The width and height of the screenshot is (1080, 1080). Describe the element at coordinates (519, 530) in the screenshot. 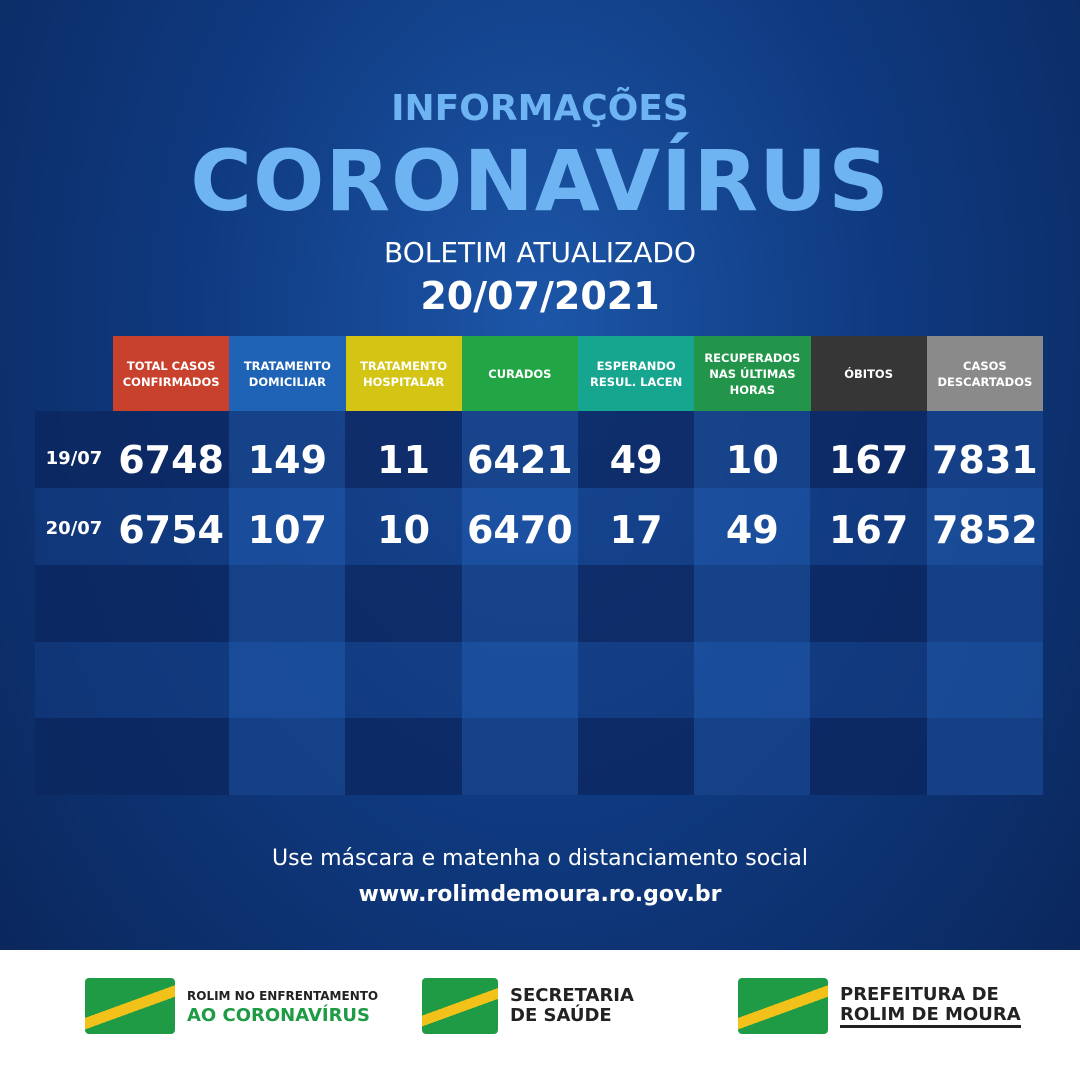

I see `cell-value: 6470` at that location.